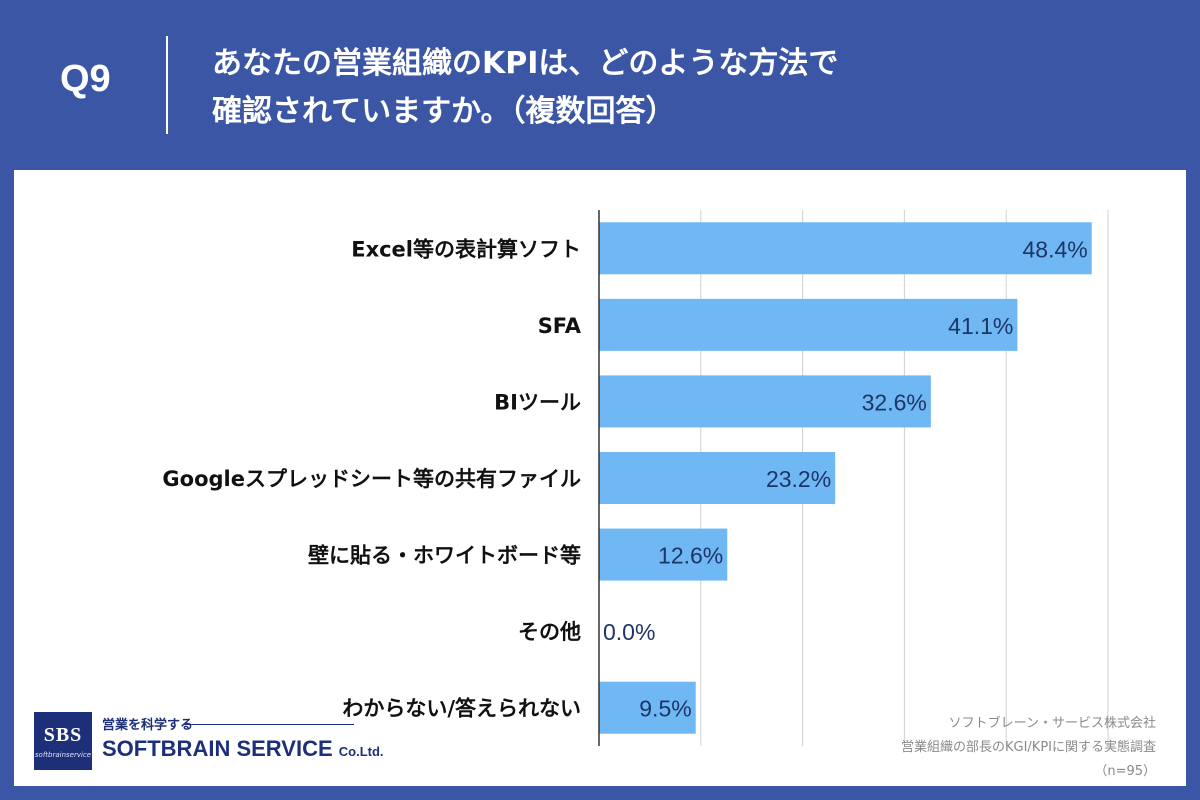  What do you see at coordinates (217, 748) in the screenshot?
I see `logo-name-text: SOFTBRAIN SERVICE` at bounding box center [217, 748].